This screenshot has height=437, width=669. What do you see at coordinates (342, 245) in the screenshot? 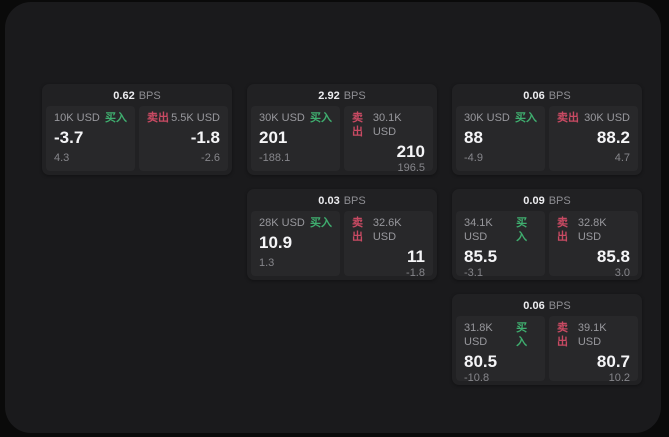
I see `quote-body: 28K USD 买入 10.9 1.3 卖出 32.6K USD 11 -1.8` at bounding box center [342, 245].